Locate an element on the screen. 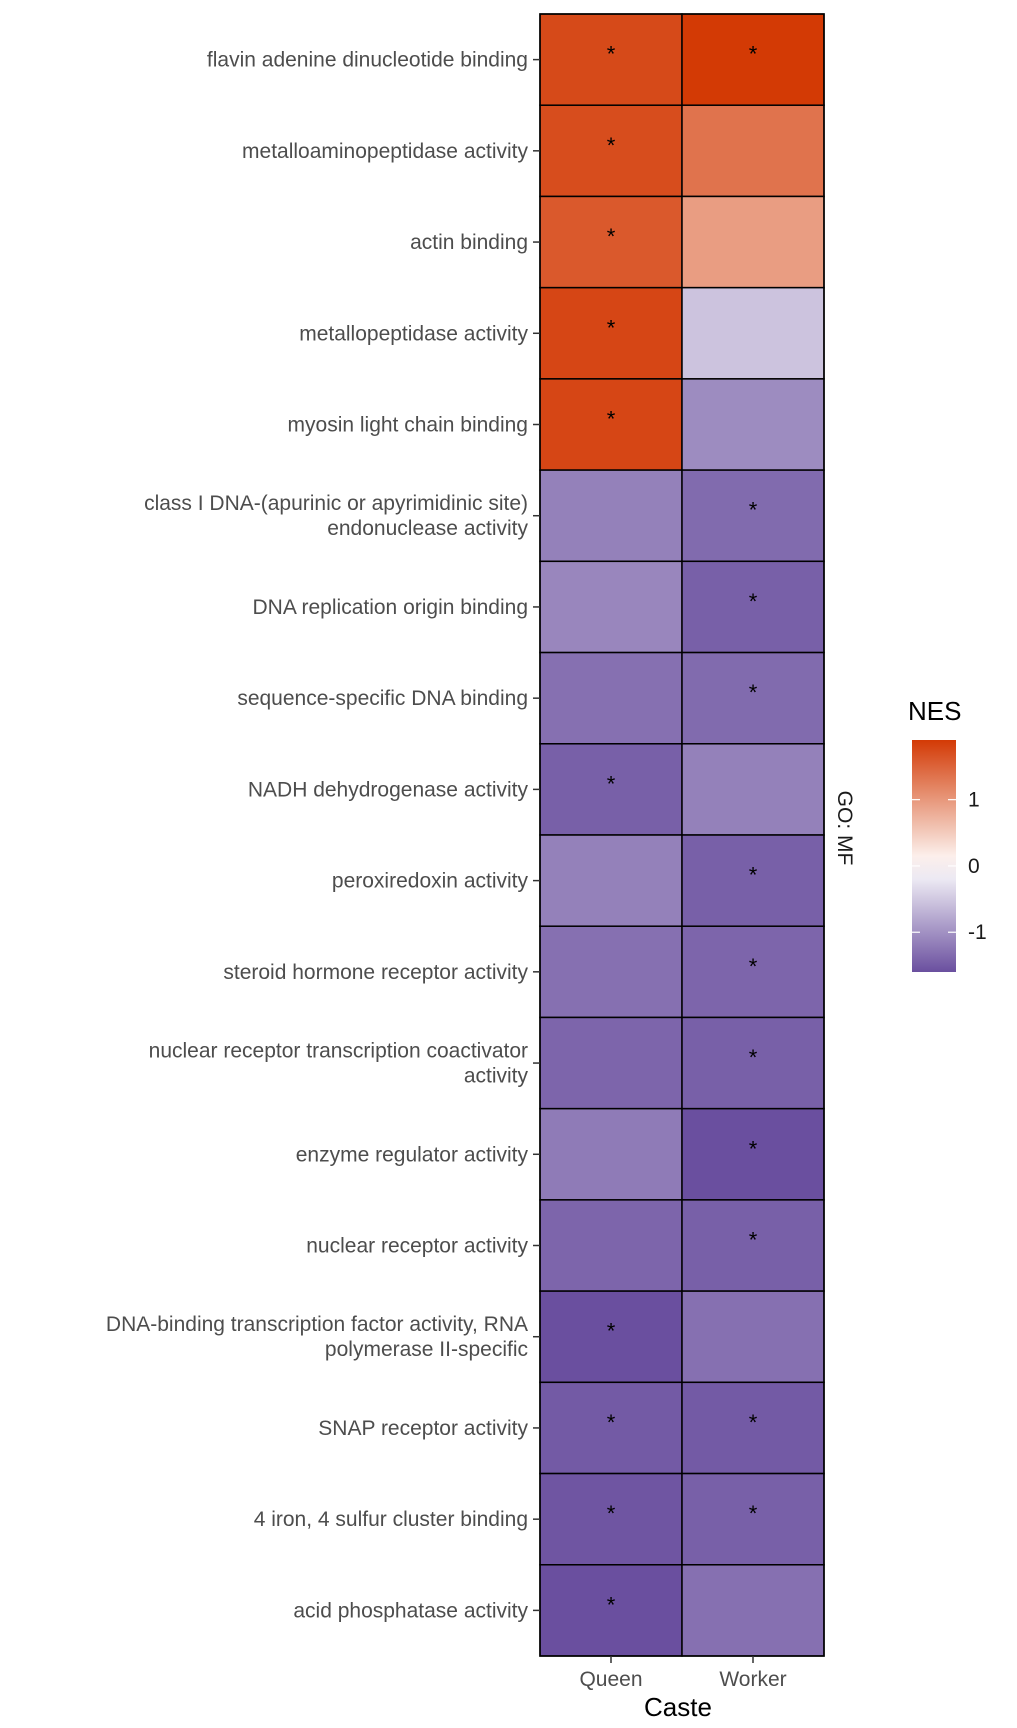  y-tick-label: metallopeptidase activity is located at coordinates (413, 333).